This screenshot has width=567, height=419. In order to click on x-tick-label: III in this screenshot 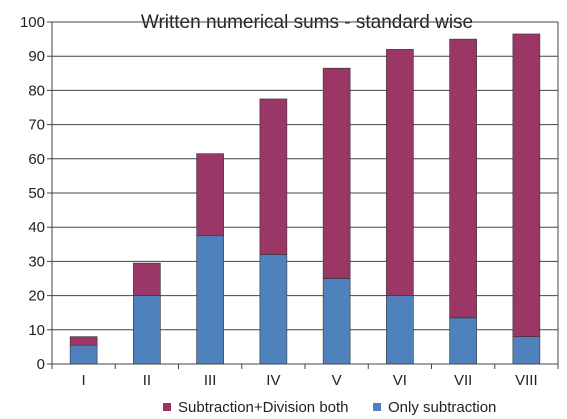, I will do `click(210, 380)`.